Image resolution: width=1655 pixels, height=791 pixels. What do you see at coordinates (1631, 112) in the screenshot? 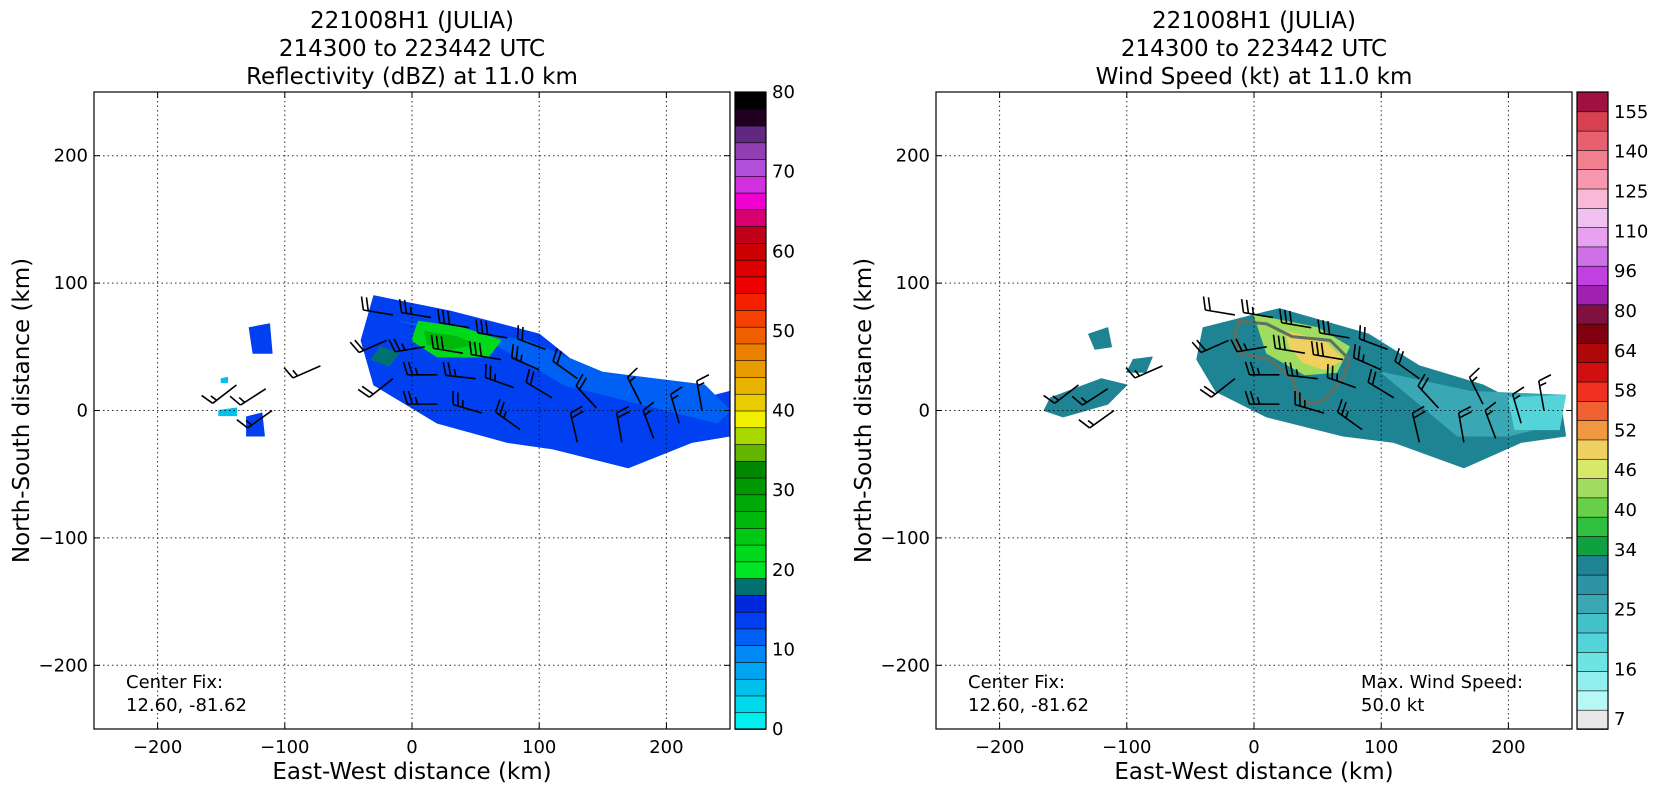
I see `colorbar-tick-label: 155` at bounding box center [1631, 112].